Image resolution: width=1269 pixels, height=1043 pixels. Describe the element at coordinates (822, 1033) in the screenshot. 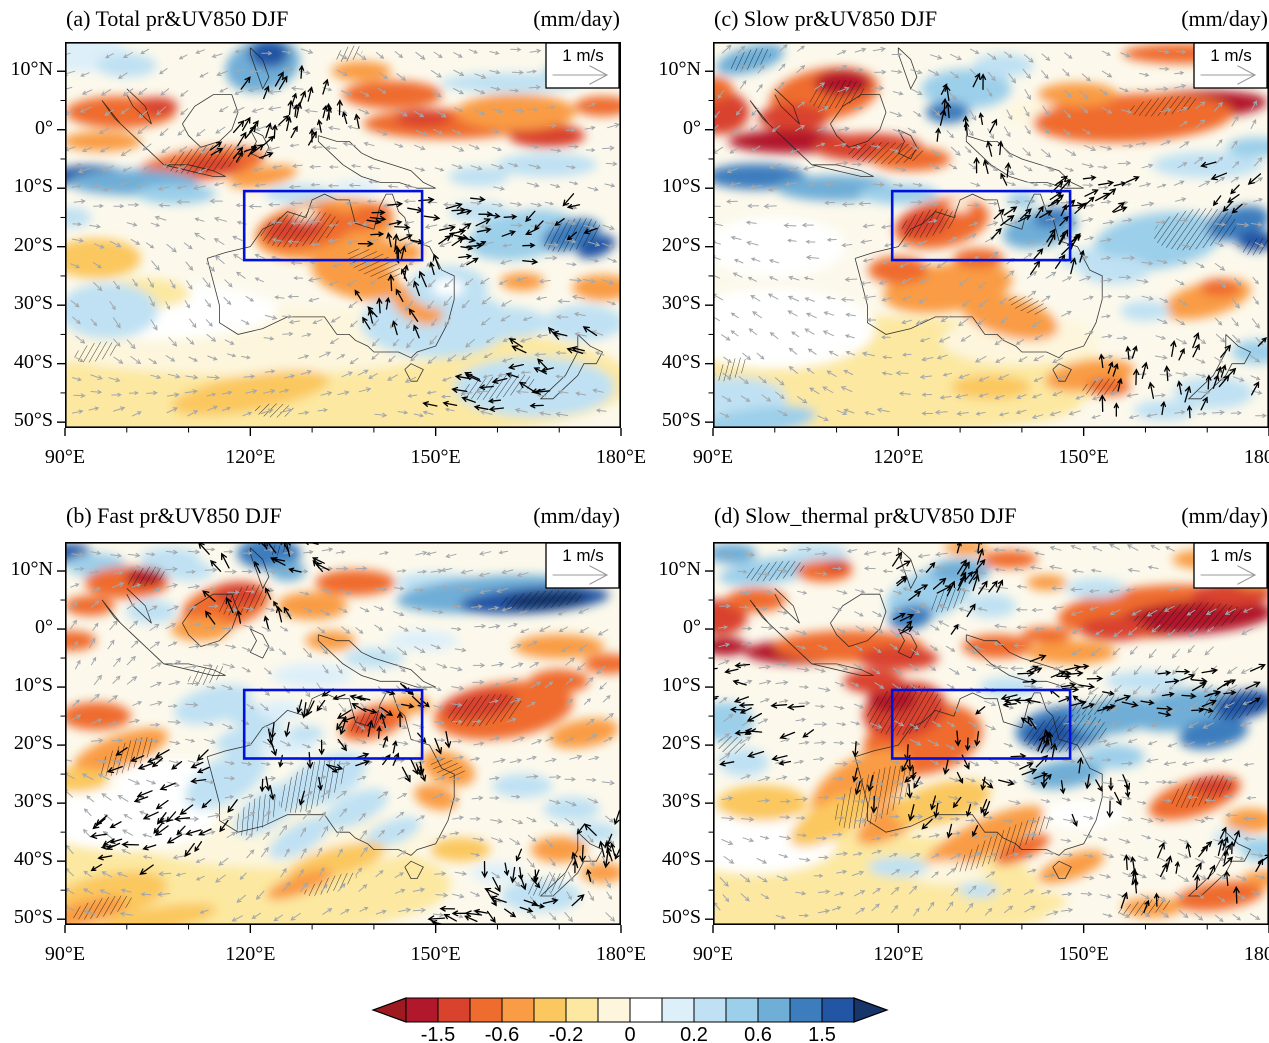

I see `colorbar-tick-label: 1.5` at that location.